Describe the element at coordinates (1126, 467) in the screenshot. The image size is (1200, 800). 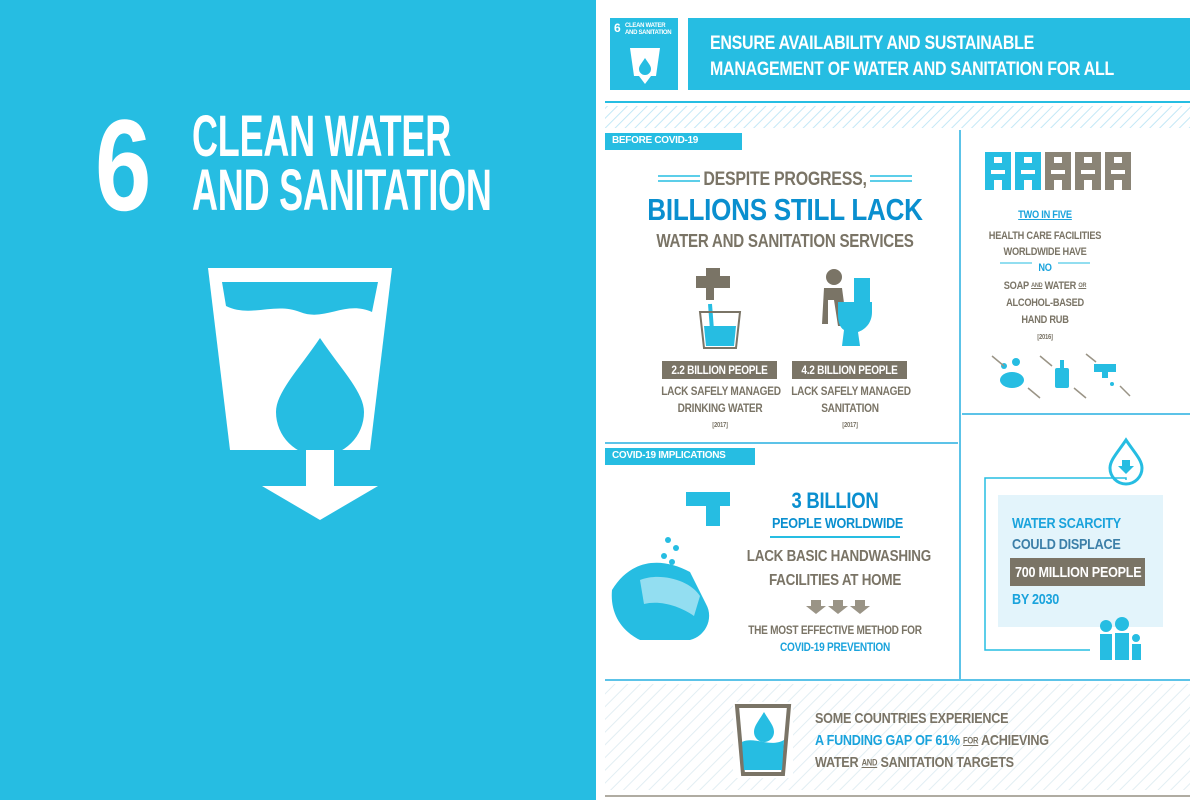
I see `scarcity-drop-icon-part` at that location.